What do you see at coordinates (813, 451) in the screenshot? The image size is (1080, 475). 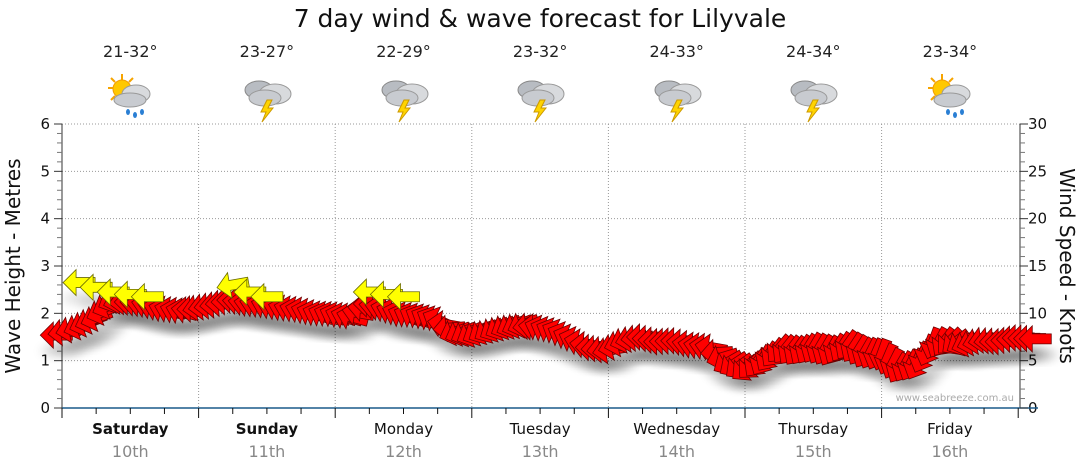 I see `day-date: 15th` at bounding box center [813, 451].